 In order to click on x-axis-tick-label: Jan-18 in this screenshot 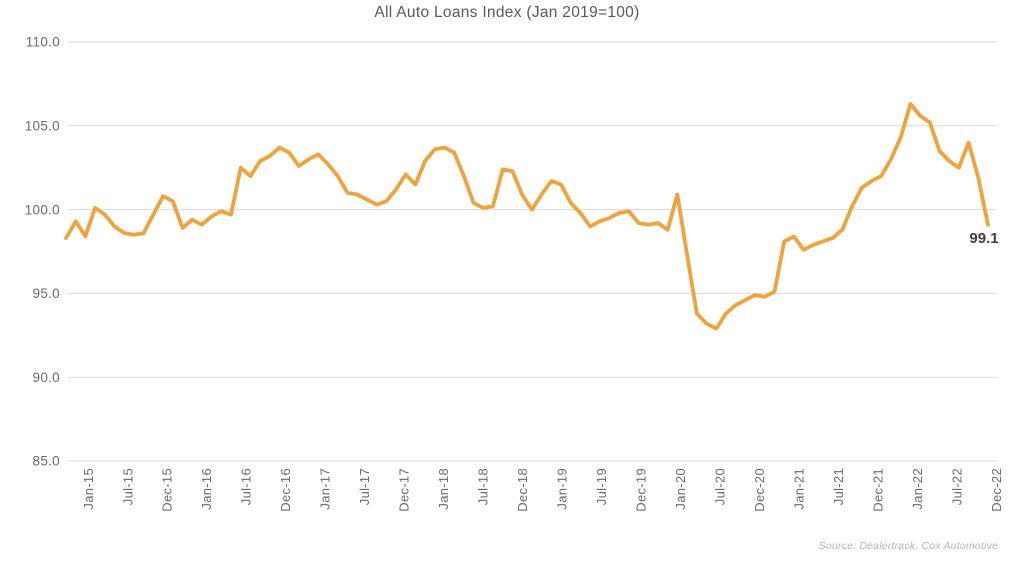, I will do `click(443, 489)`.